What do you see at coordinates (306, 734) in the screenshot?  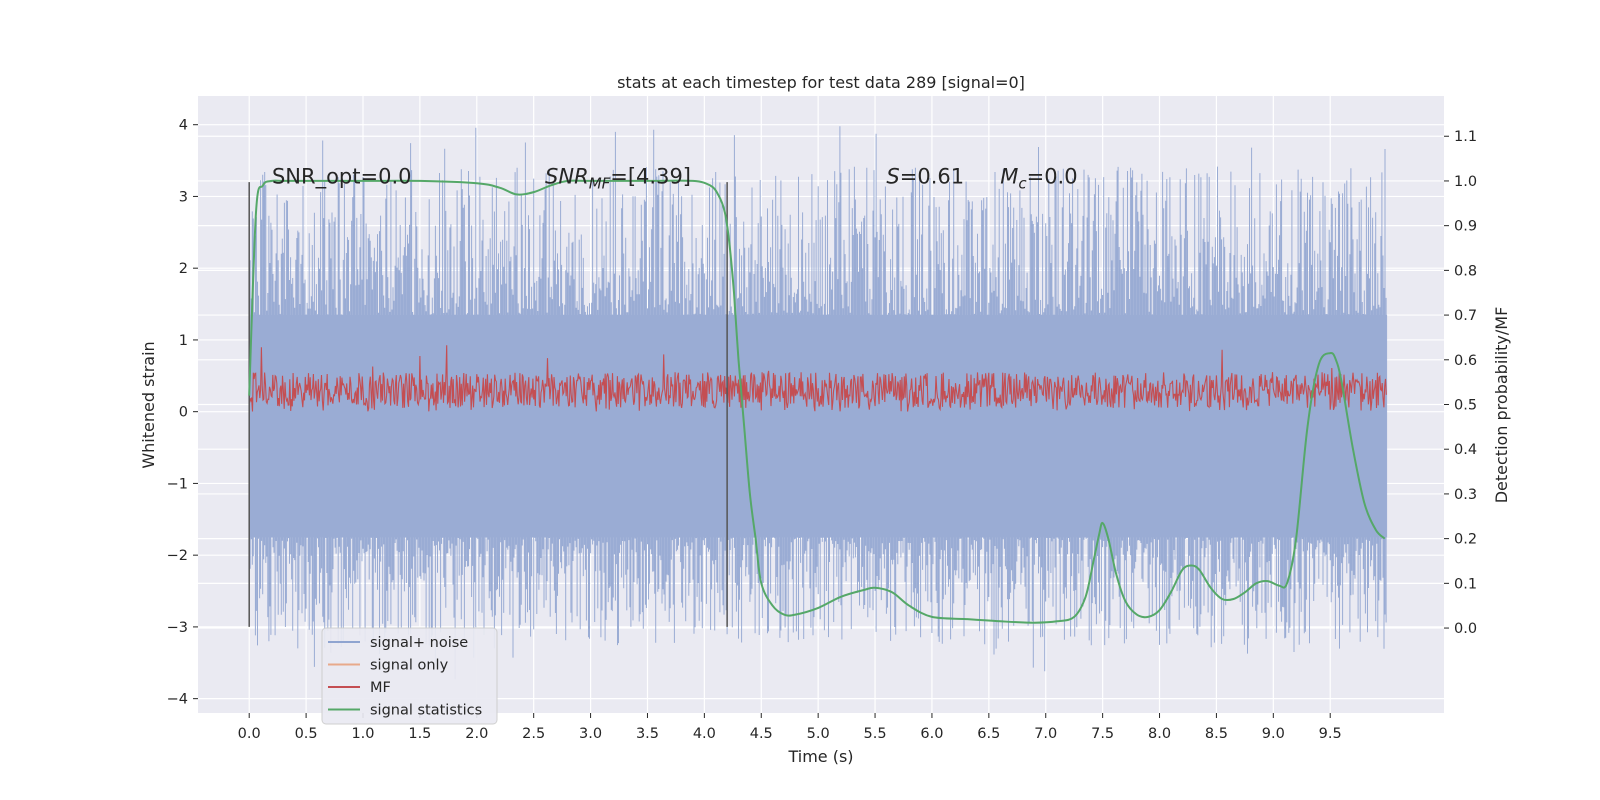 I see `x-tick-label: 0.5` at bounding box center [306, 734].